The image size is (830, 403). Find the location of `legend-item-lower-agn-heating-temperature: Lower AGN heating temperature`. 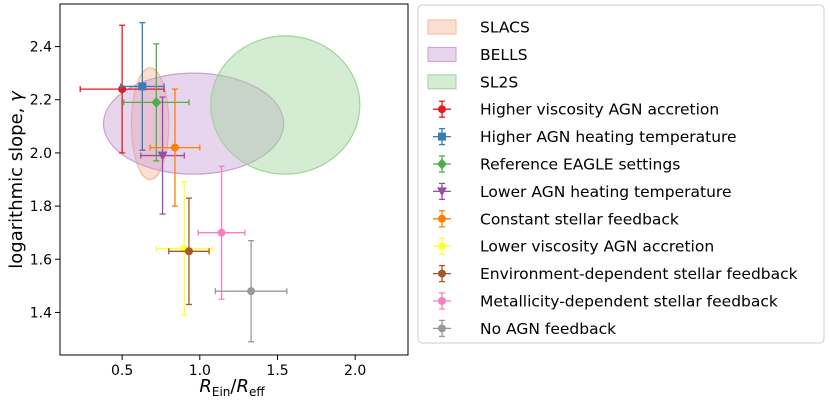

legend-item-lower-agn-heating-temperature: Lower AGN heating temperature is located at coordinates (582, 191).